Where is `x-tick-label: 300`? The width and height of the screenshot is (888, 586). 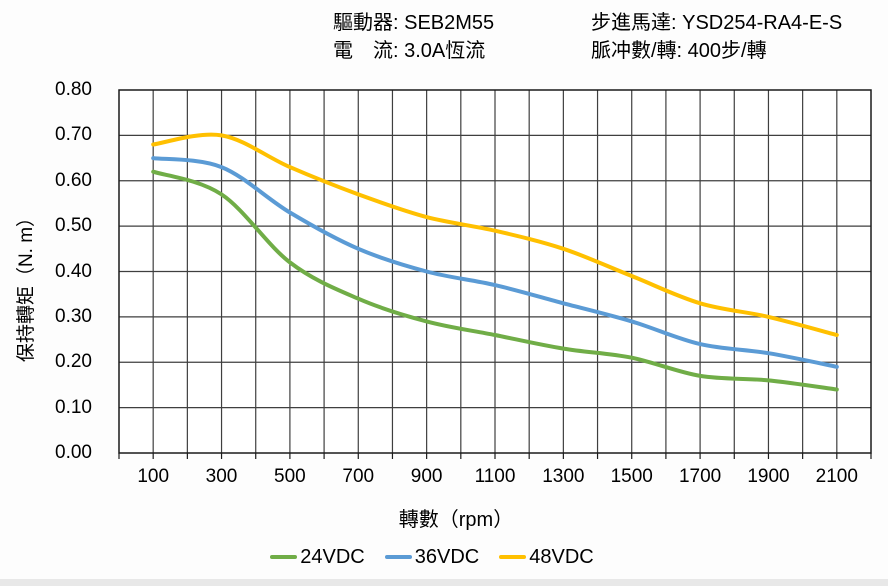 x-tick-label: 300 is located at coordinates (221, 476).